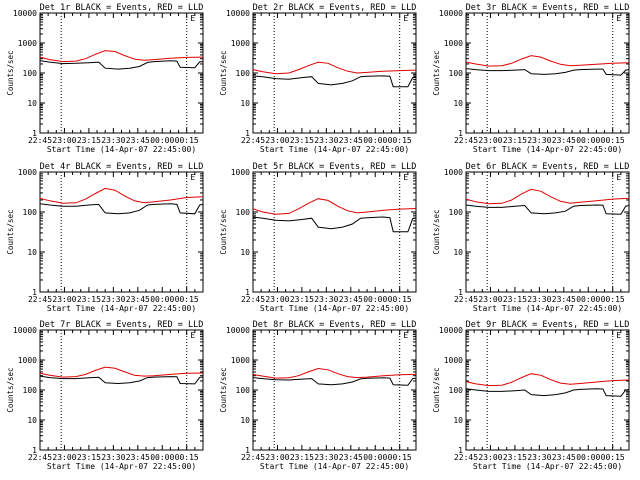 The width and height of the screenshot is (640, 480). What do you see at coordinates (548, 8) in the screenshot?
I see `plot-title: Det 3r BLACK = Events, RED = LLD` at bounding box center [548, 8].